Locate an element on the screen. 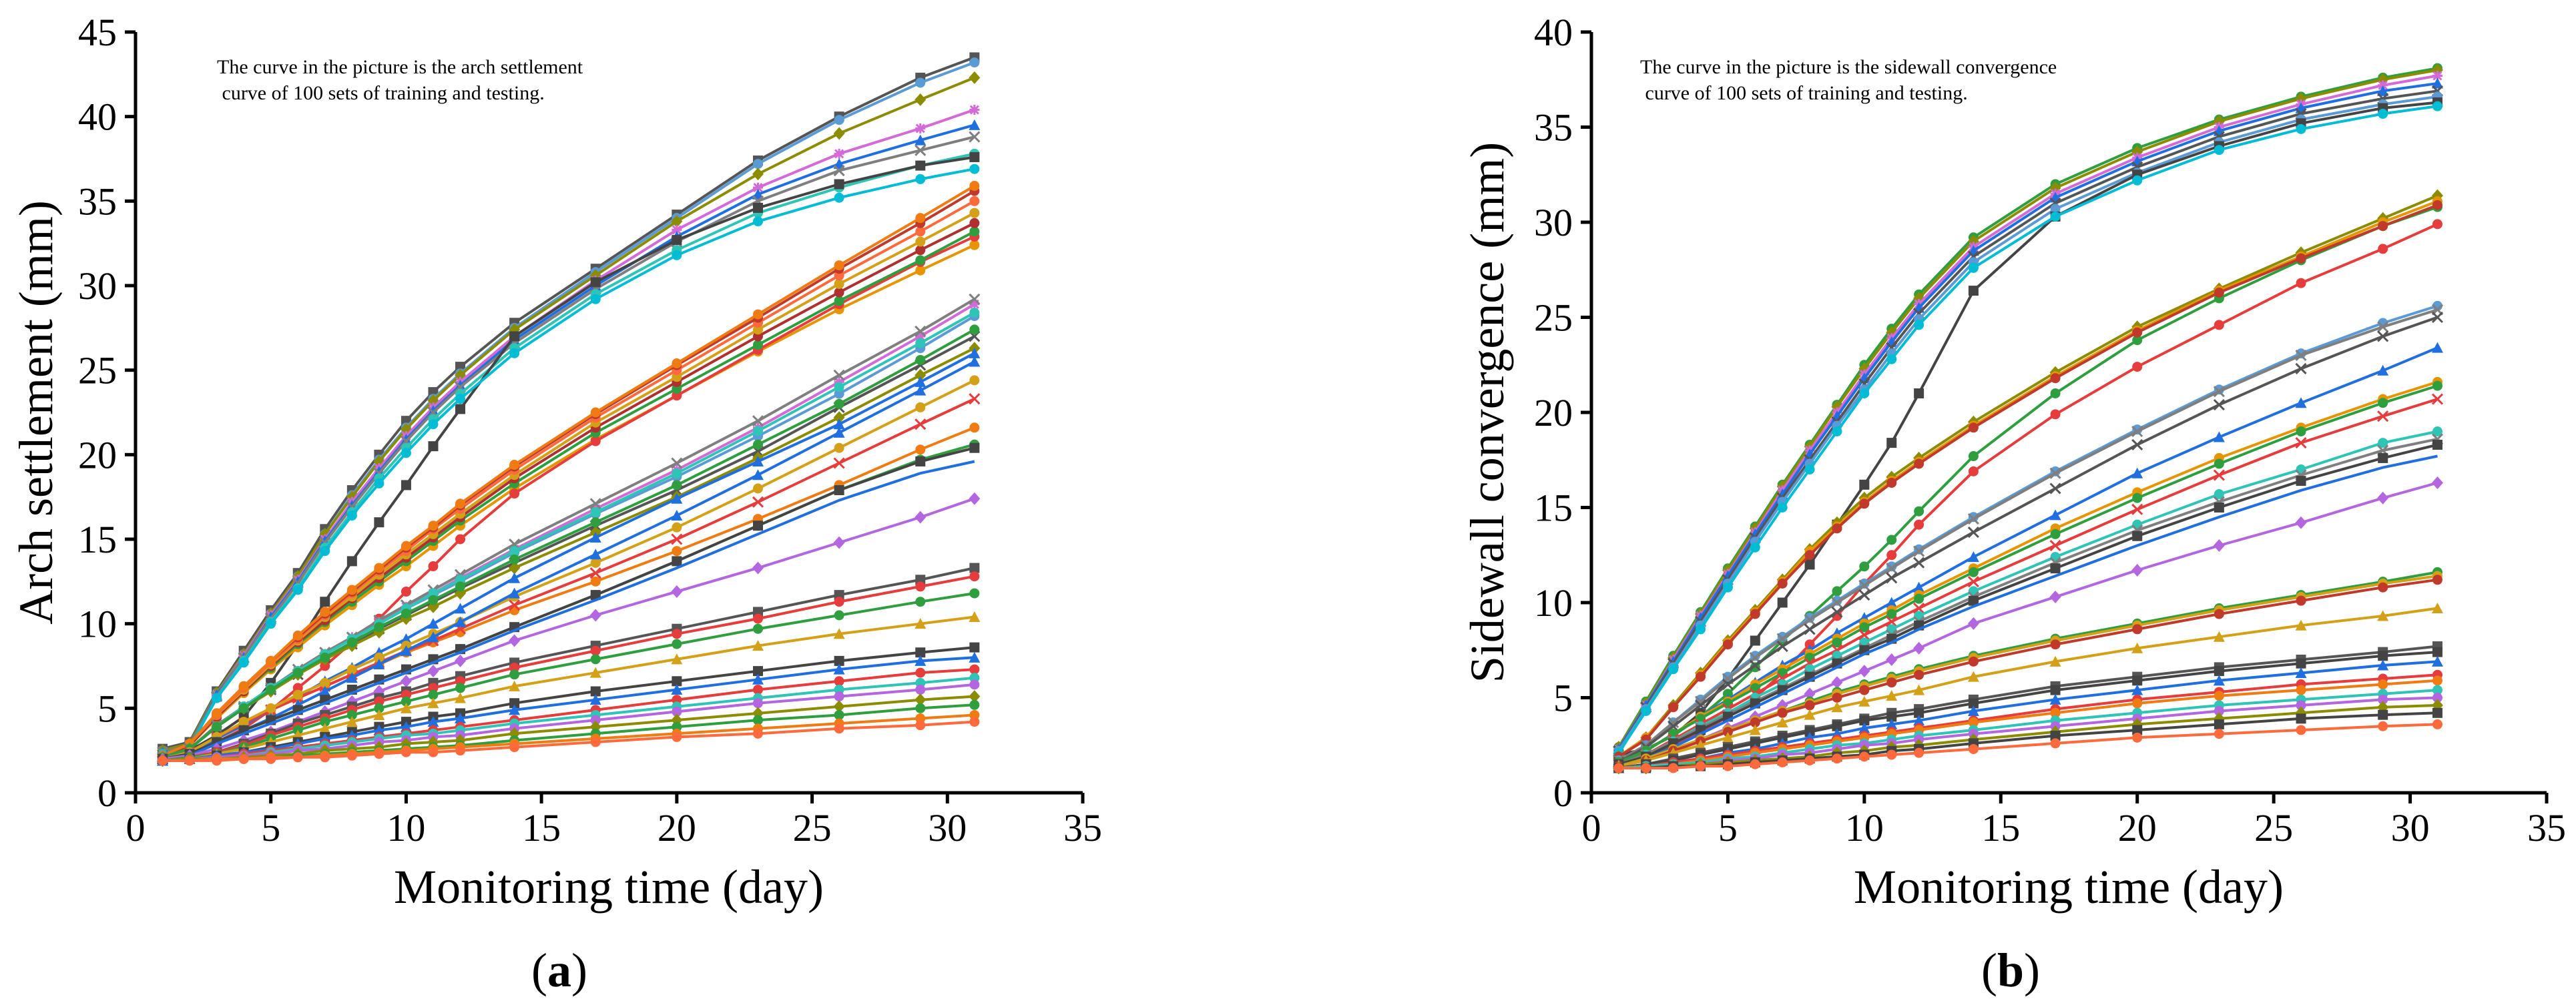  x-tick-label-a-10: 10 is located at coordinates (406, 828).